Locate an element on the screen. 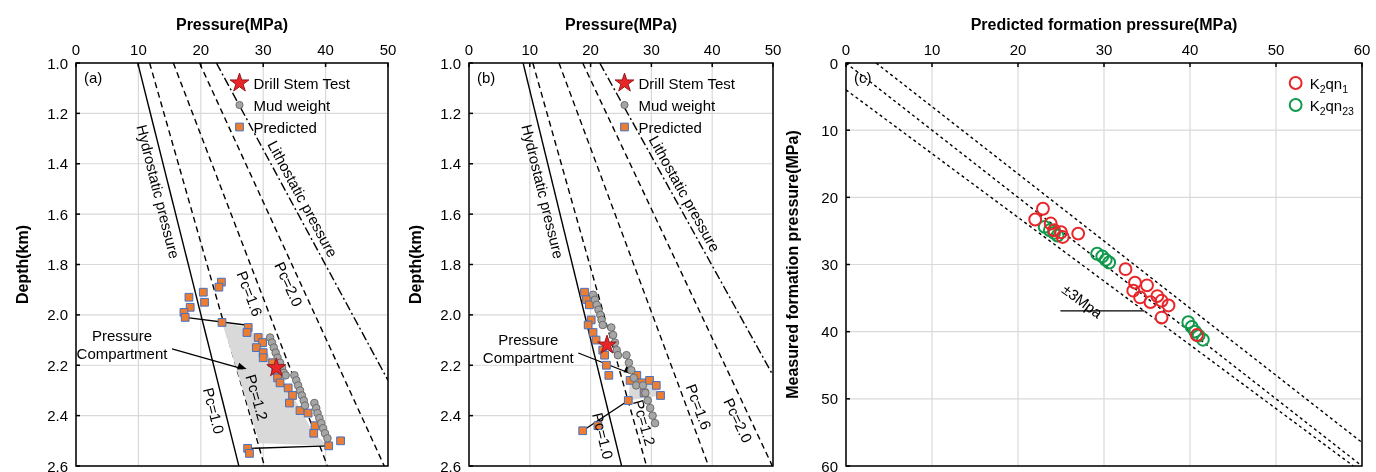 Image resolution: width=1376 pixels, height=472 pixels. annotation: (b) is located at coordinates (486, 77).